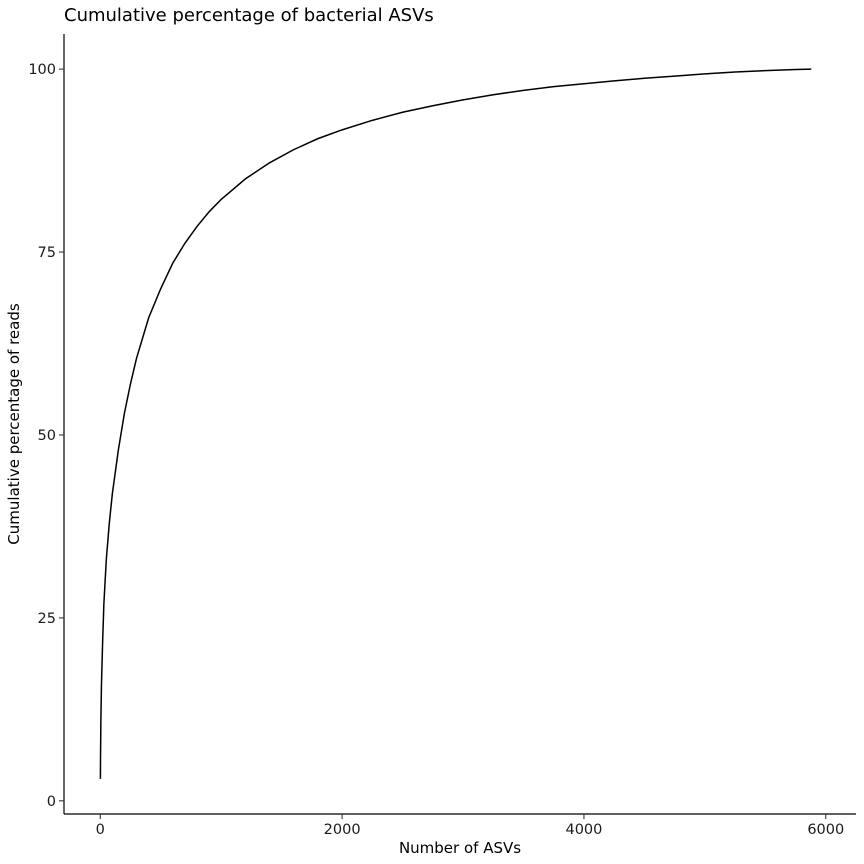 The width and height of the screenshot is (864, 864). Describe the element at coordinates (460, 848) in the screenshot. I see `x-axis-label: Number of ASVs` at that location.